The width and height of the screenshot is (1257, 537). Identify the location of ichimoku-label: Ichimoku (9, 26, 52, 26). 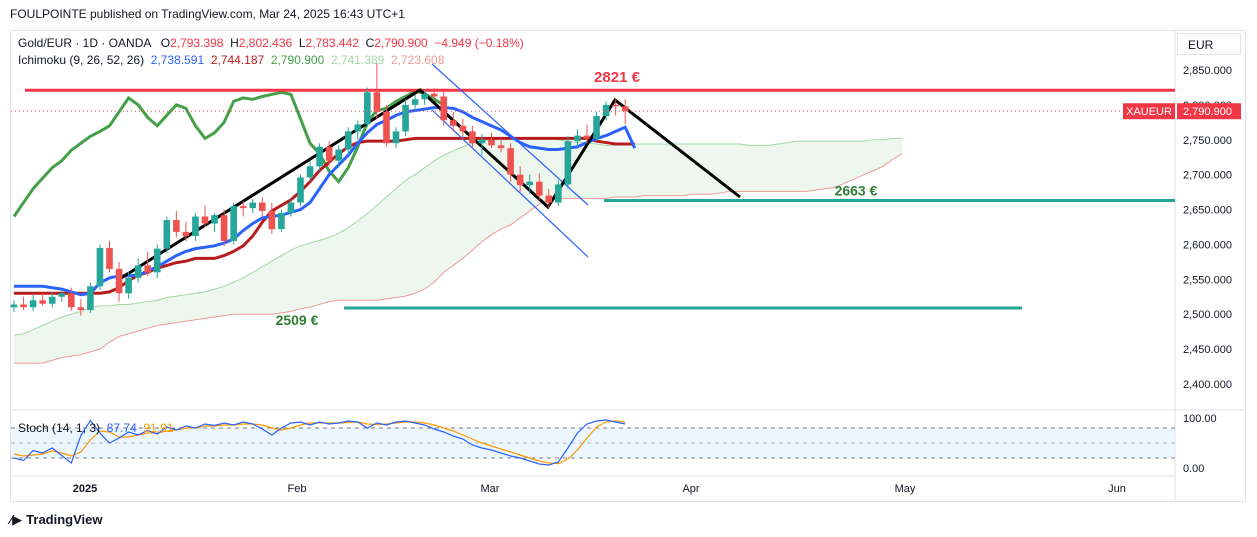
(81, 60).